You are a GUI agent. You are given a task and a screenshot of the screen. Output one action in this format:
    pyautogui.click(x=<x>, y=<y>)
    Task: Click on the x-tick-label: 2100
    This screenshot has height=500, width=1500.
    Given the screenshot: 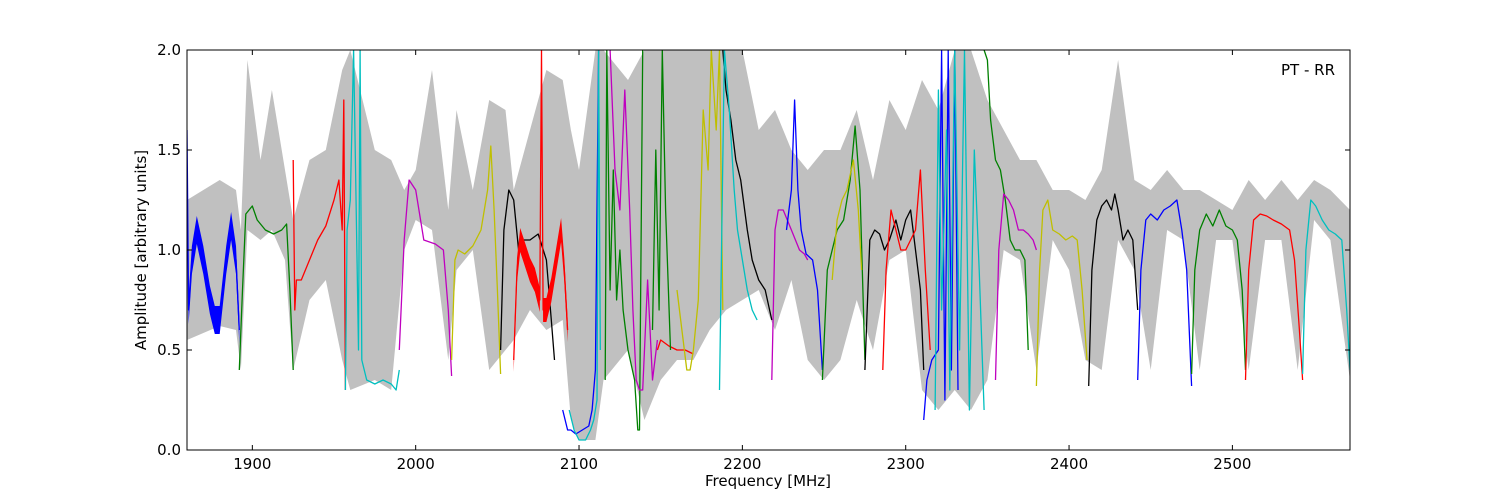 What is the action you would take?
    pyautogui.click(x=579, y=464)
    